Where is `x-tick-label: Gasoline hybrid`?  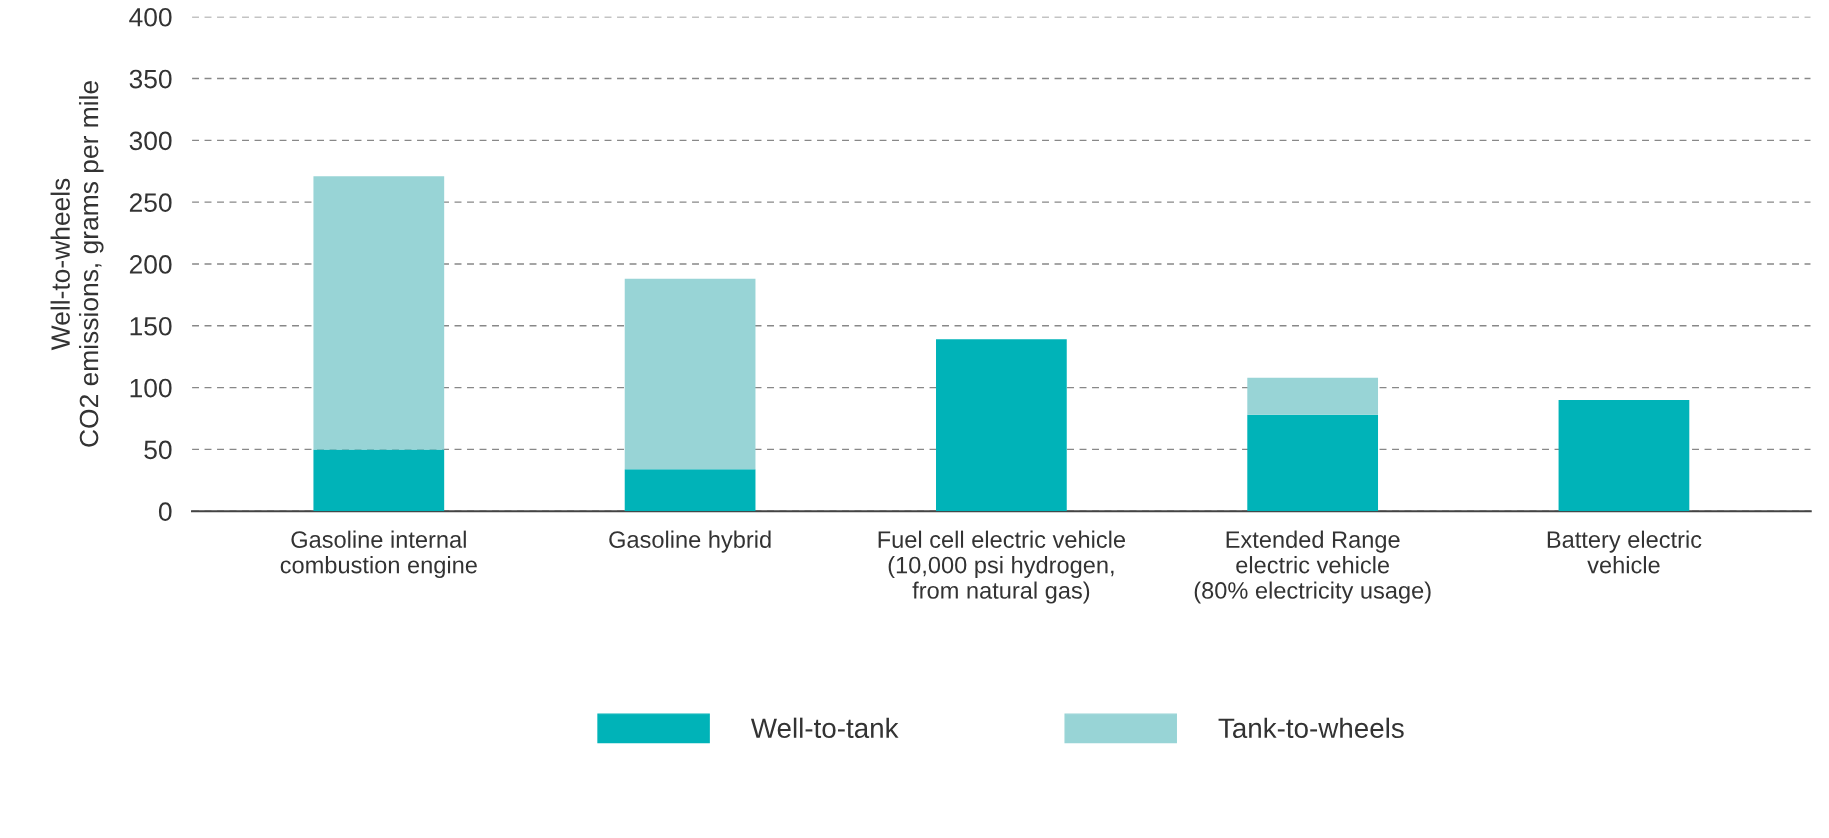 x-tick-label: Gasoline hybrid is located at coordinates (690, 541).